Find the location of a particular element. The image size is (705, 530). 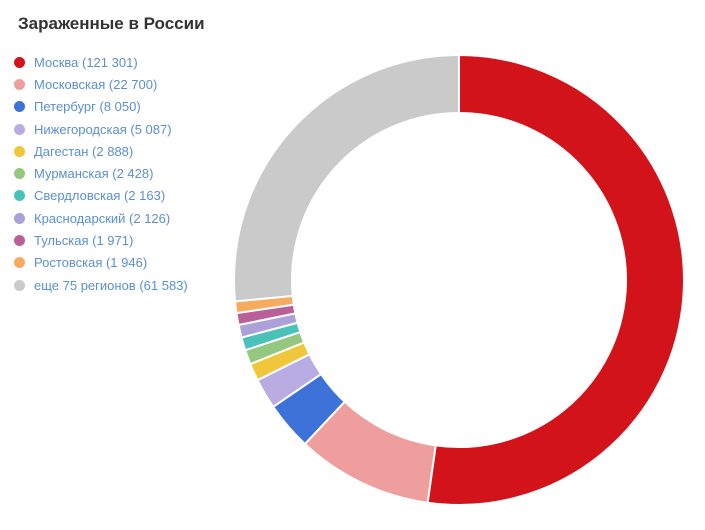

chart-title: Зараженные в России is located at coordinates (111, 23).